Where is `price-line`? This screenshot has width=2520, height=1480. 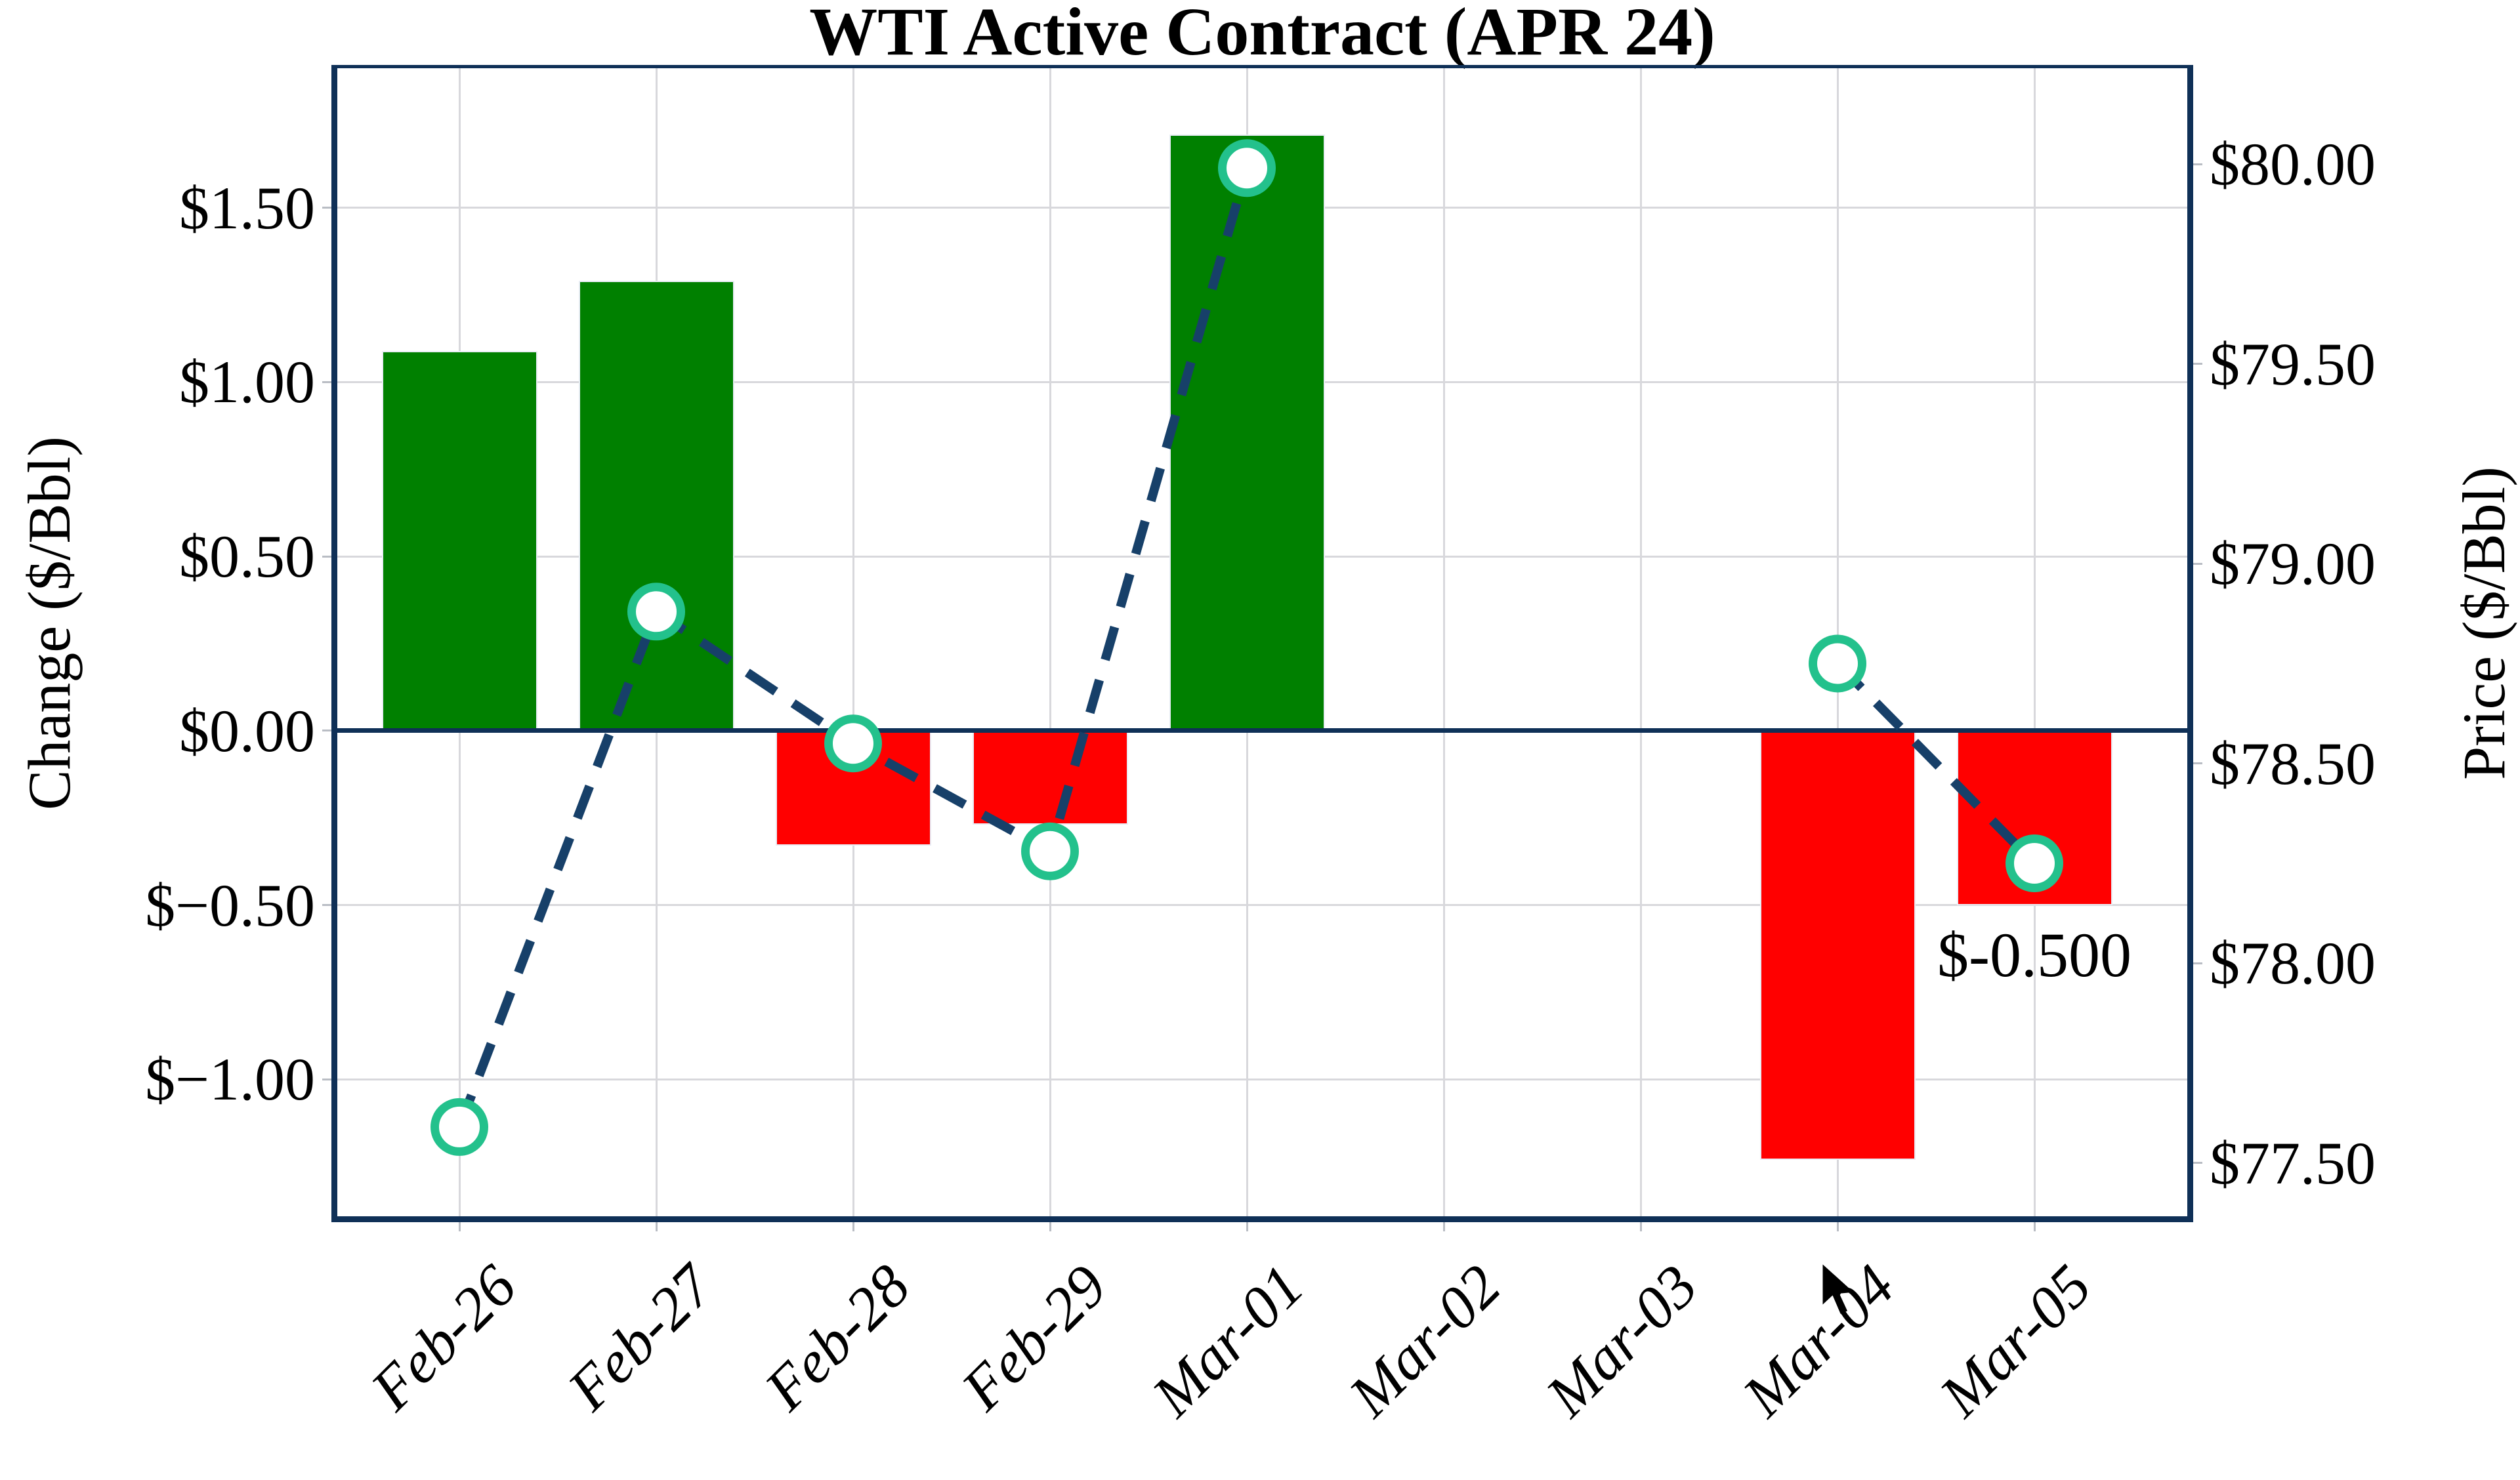 price-line is located at coordinates (1936, 763).